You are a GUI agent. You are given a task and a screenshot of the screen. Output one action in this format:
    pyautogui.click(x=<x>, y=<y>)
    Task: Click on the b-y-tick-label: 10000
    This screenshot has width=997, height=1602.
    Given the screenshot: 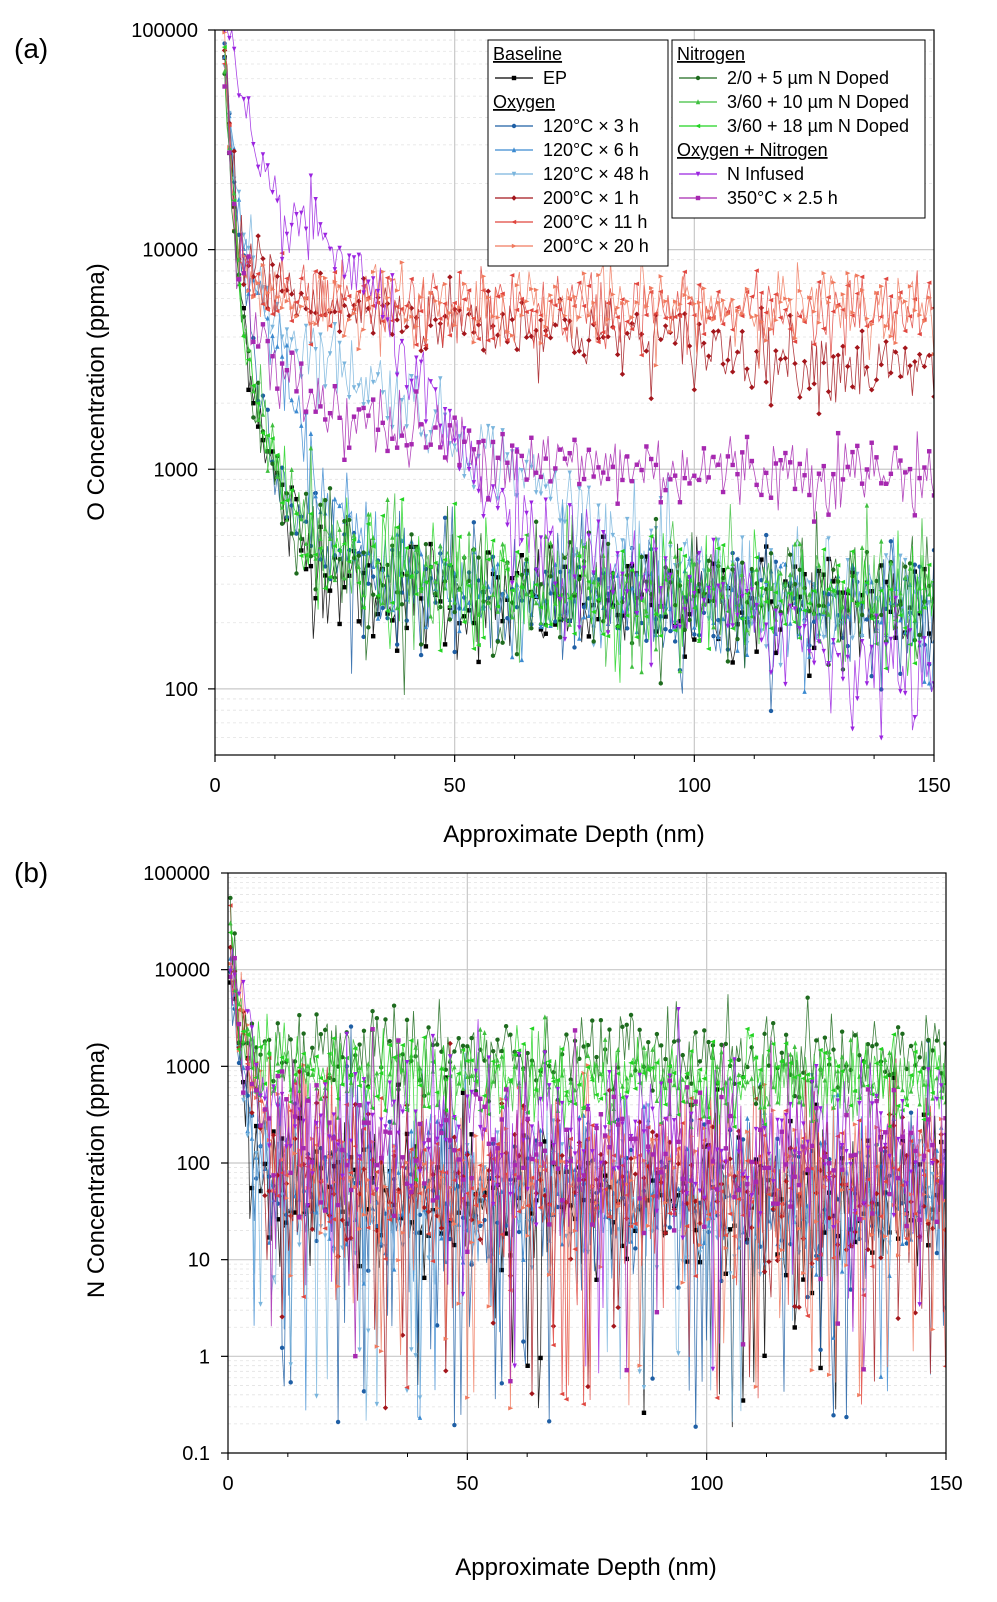 What is the action you would take?
    pyautogui.click(x=182, y=971)
    